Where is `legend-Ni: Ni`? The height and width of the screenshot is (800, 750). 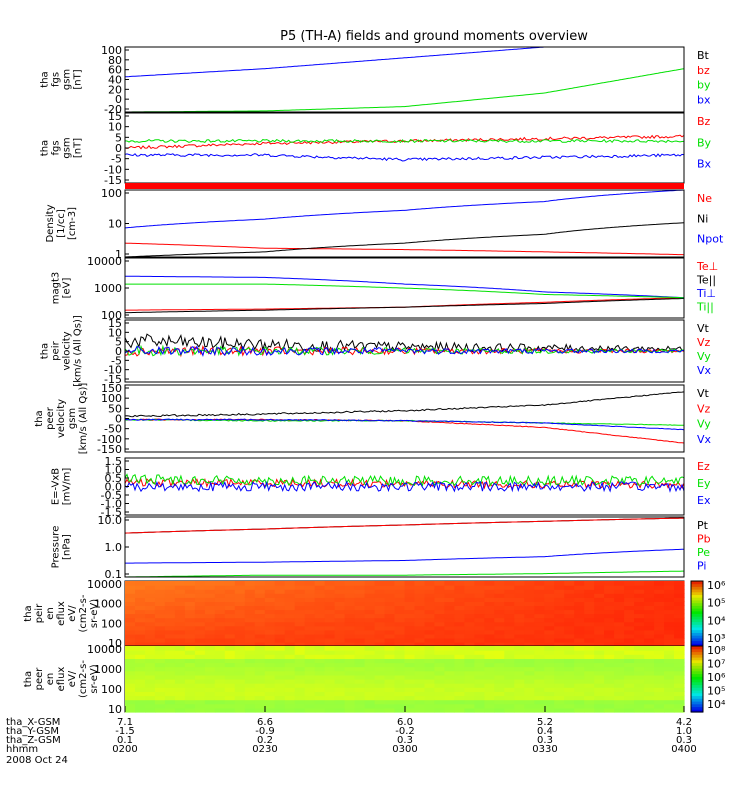
legend-Ni: Ni is located at coordinates (702, 218).